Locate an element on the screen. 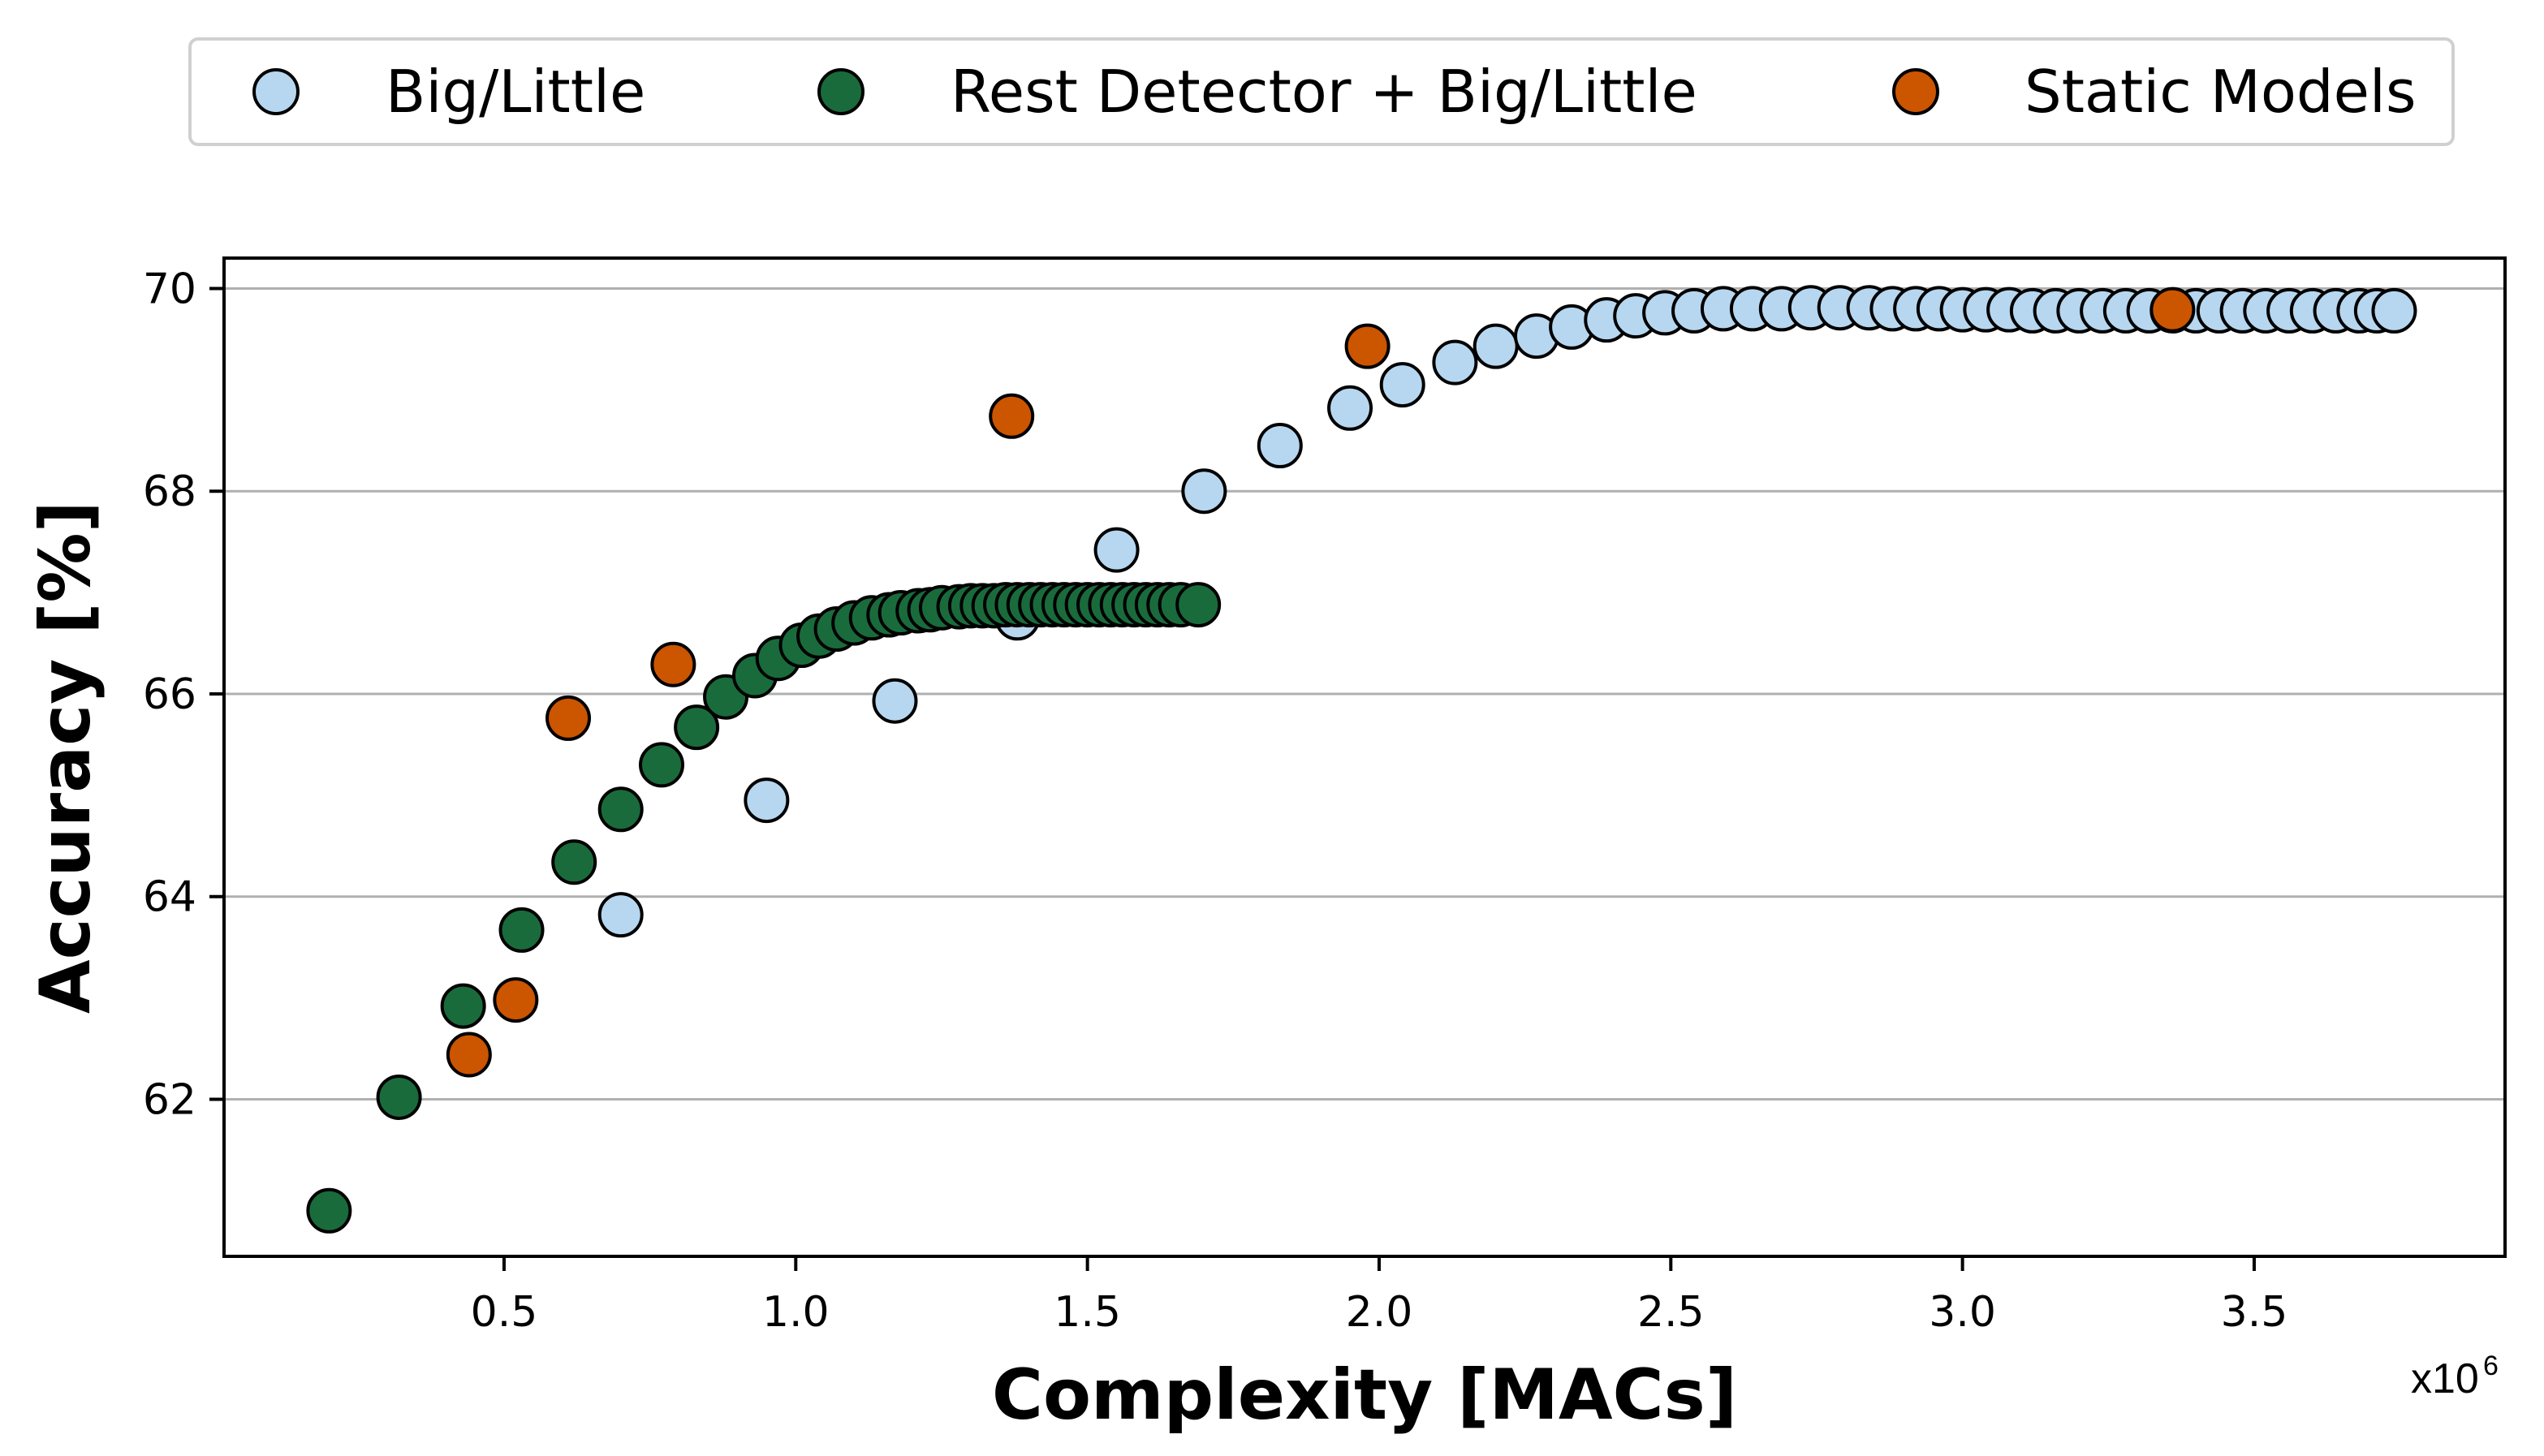  y-axis-ticks: 62 64 66 68 70 is located at coordinates (184, 695).